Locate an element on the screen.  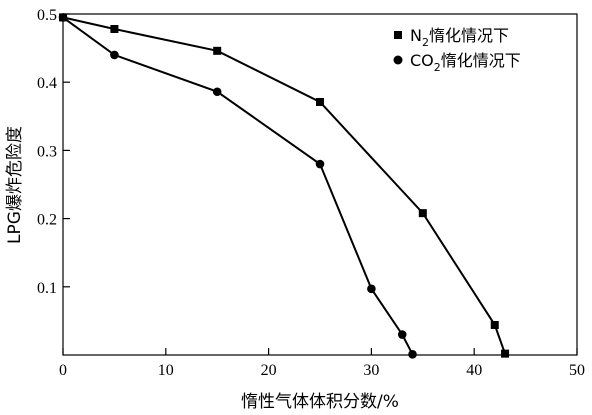
legend-label-n2: N2惰化情况下 is located at coordinates (459, 37).